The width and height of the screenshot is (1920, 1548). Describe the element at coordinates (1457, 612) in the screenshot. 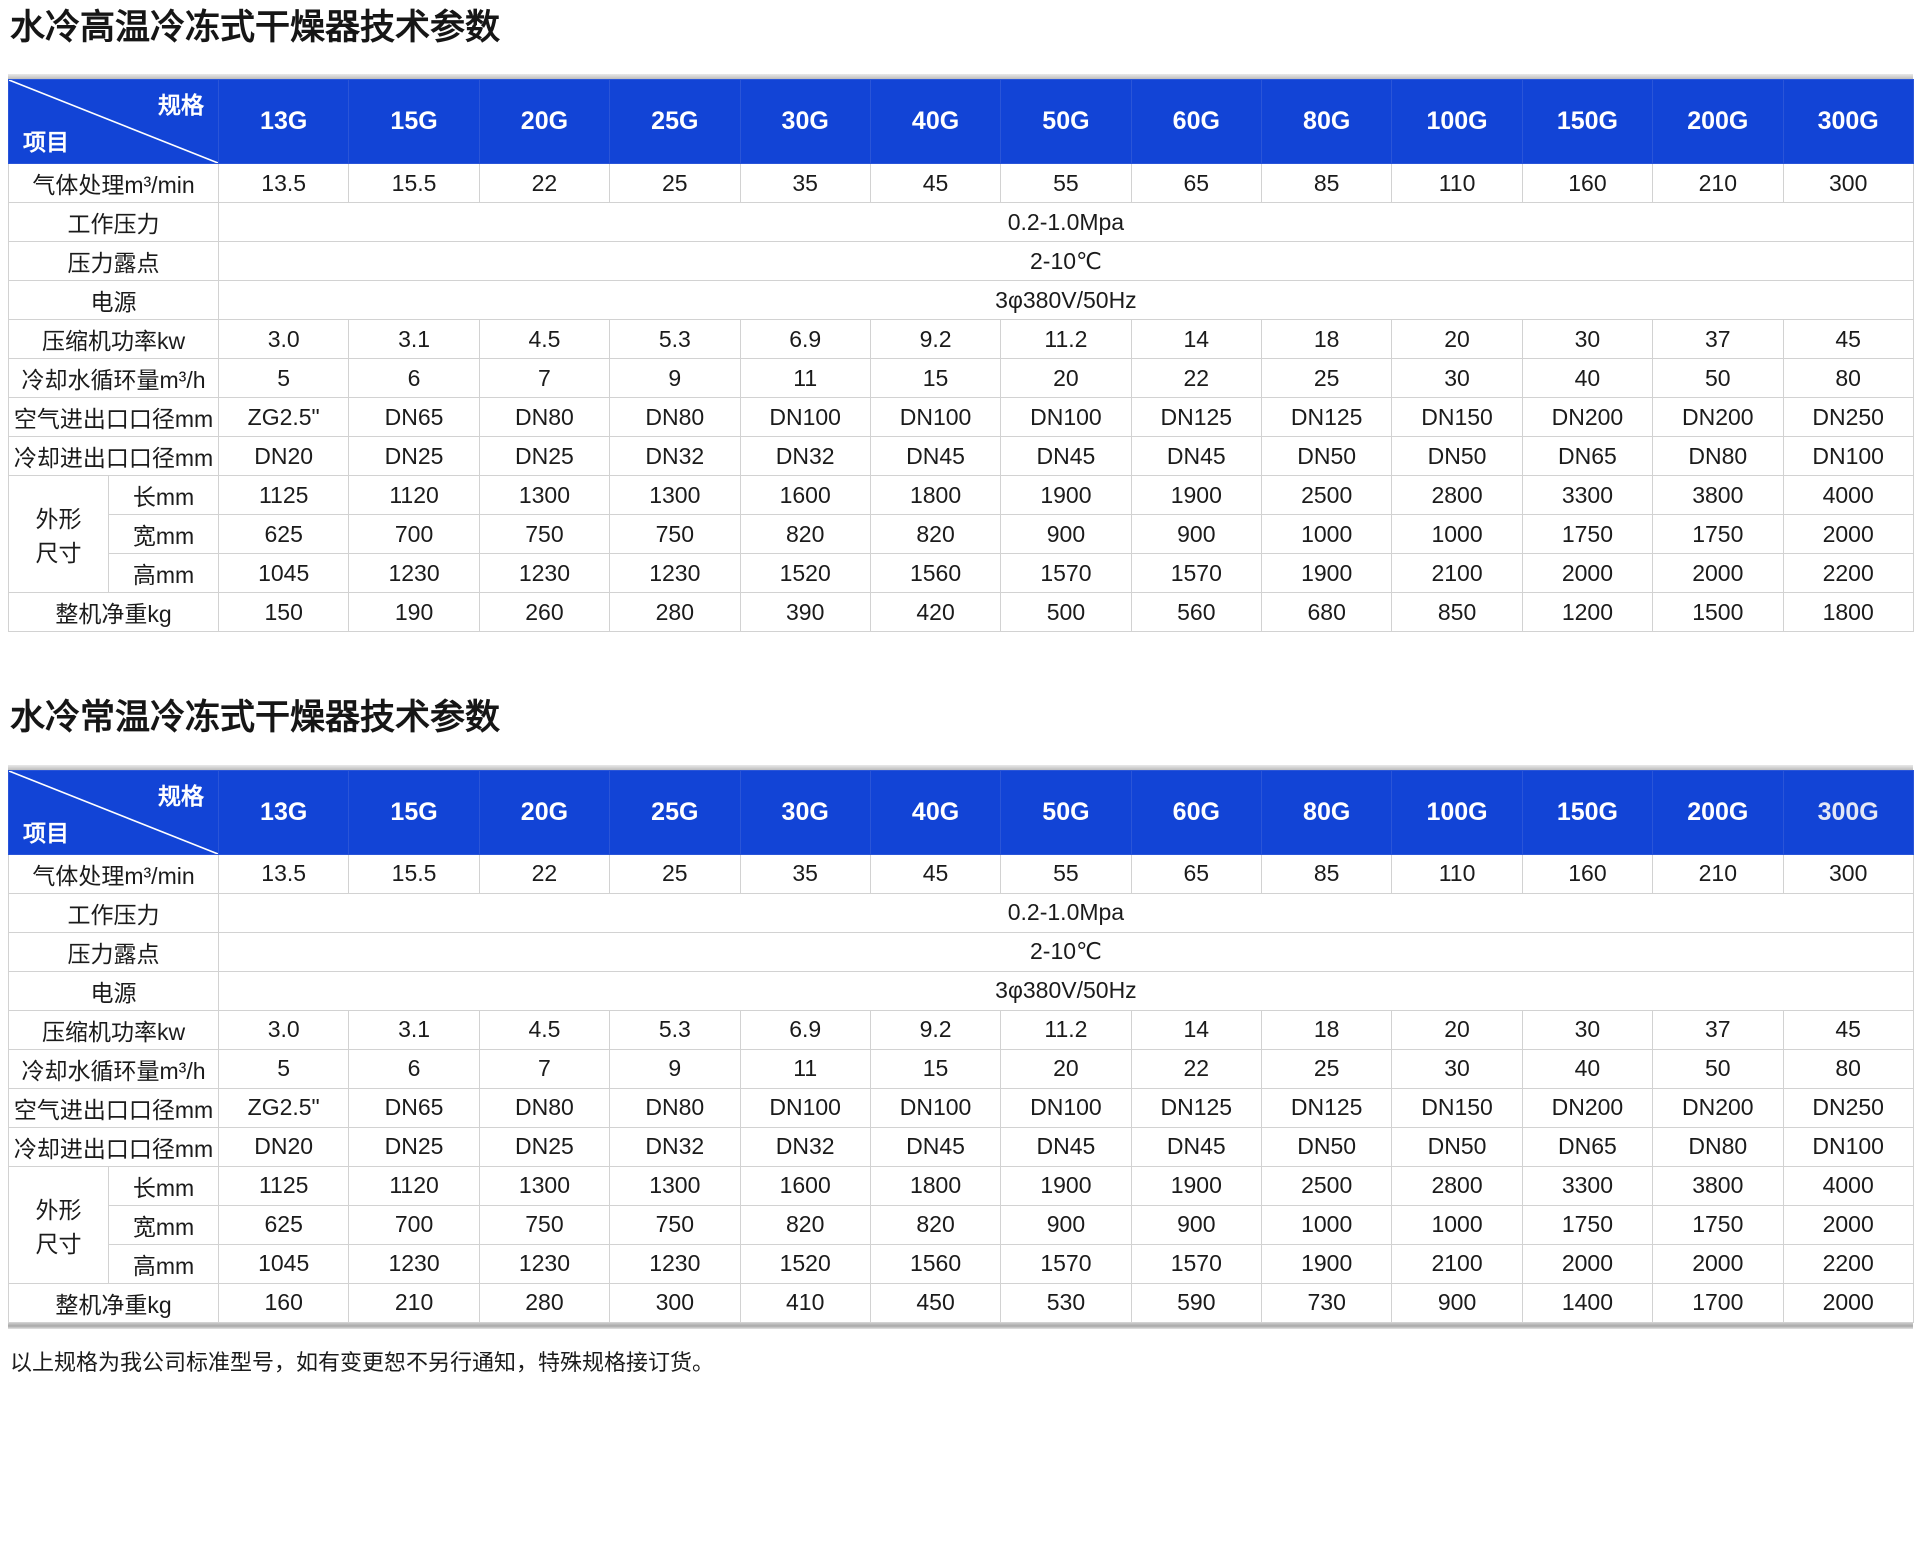

I see `cell-value: 850` at that location.